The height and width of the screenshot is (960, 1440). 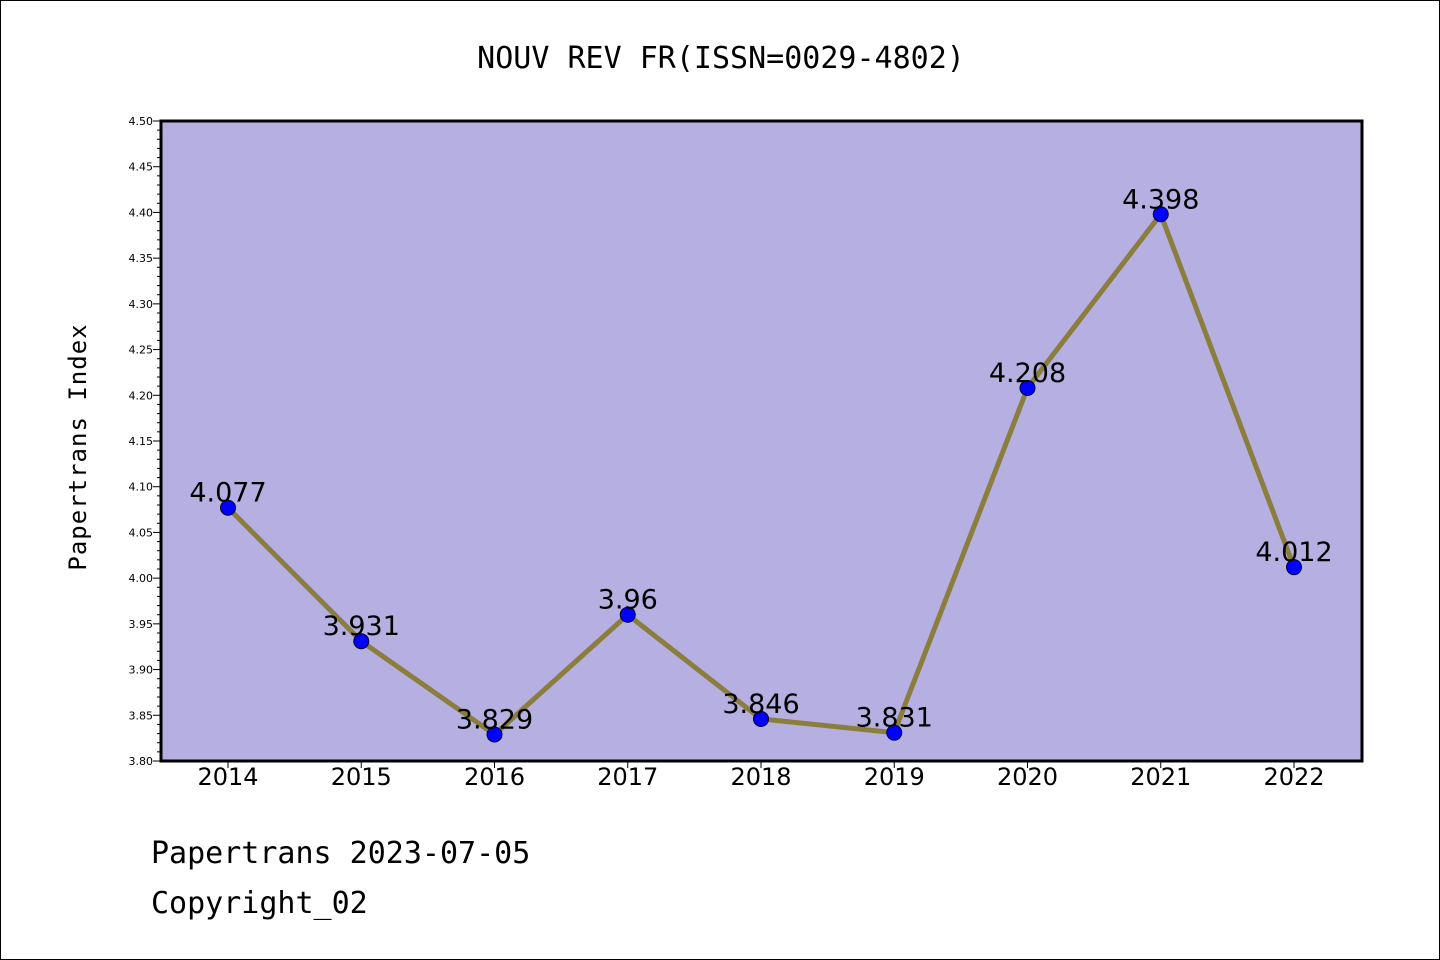 What do you see at coordinates (141, 258) in the screenshot?
I see `y-tick-label: 4.35` at bounding box center [141, 258].